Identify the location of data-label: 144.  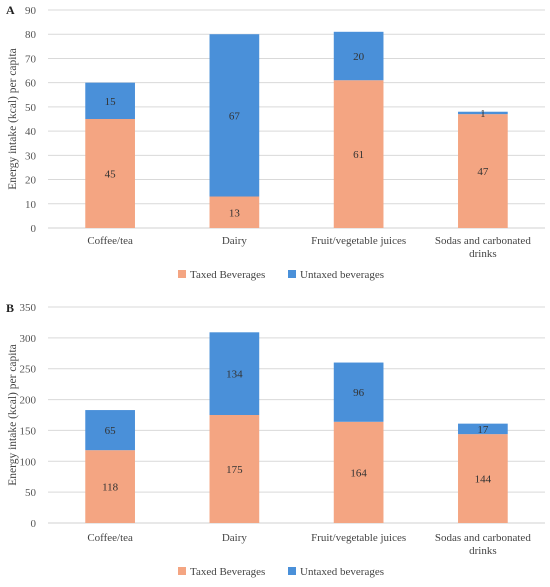
(483, 480).